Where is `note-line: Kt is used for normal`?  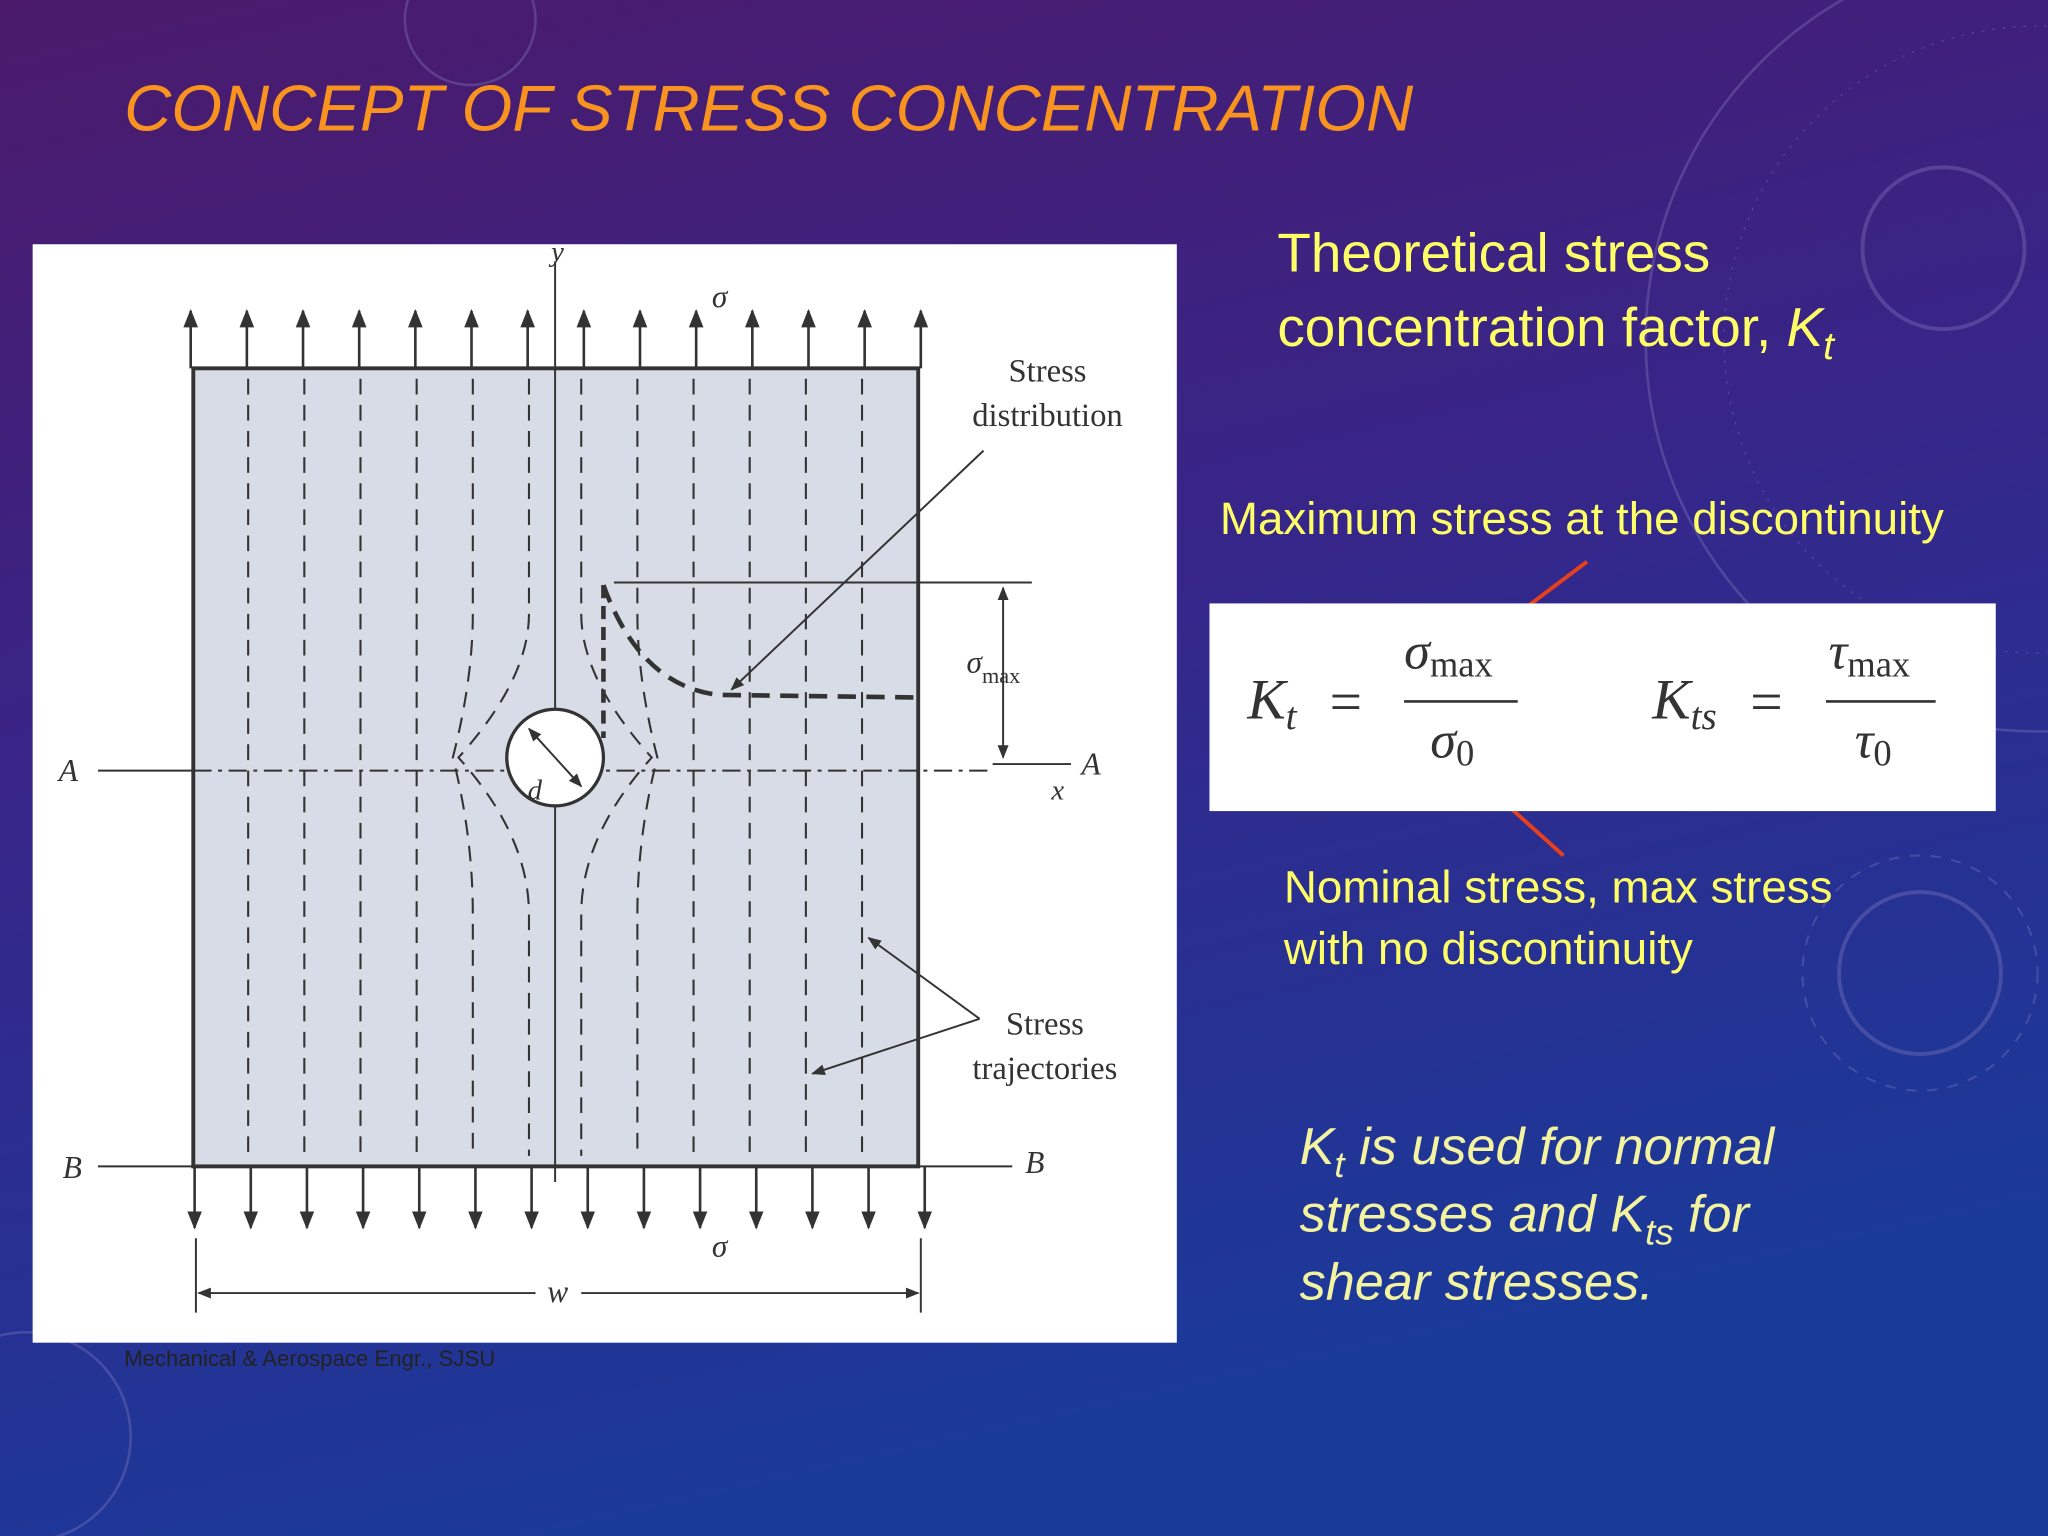 note-line: Kt is used for normal is located at coordinates (1538, 1151).